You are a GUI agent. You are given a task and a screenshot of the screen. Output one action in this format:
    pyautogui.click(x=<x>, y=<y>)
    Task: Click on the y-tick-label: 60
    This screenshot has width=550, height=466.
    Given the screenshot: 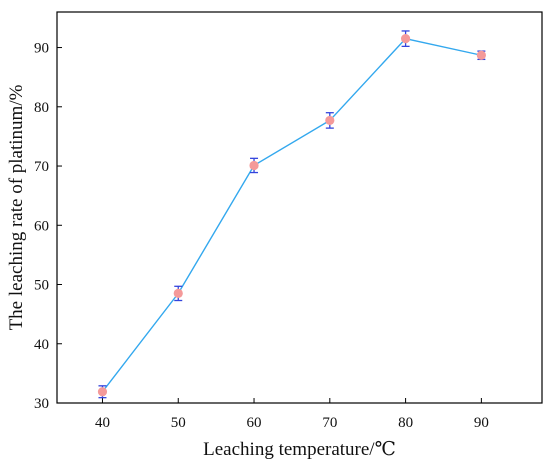 What is the action you would take?
    pyautogui.click(x=41, y=226)
    